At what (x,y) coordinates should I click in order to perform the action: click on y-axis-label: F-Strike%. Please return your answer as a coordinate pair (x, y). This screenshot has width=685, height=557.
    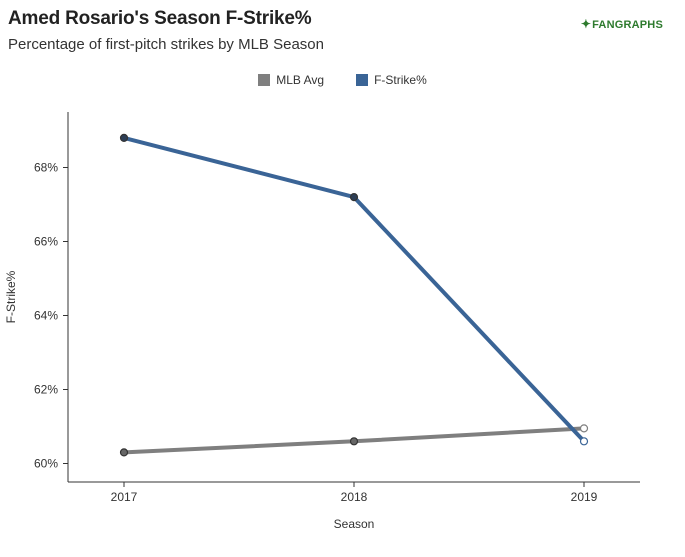
    Looking at the image, I should click on (11, 296).